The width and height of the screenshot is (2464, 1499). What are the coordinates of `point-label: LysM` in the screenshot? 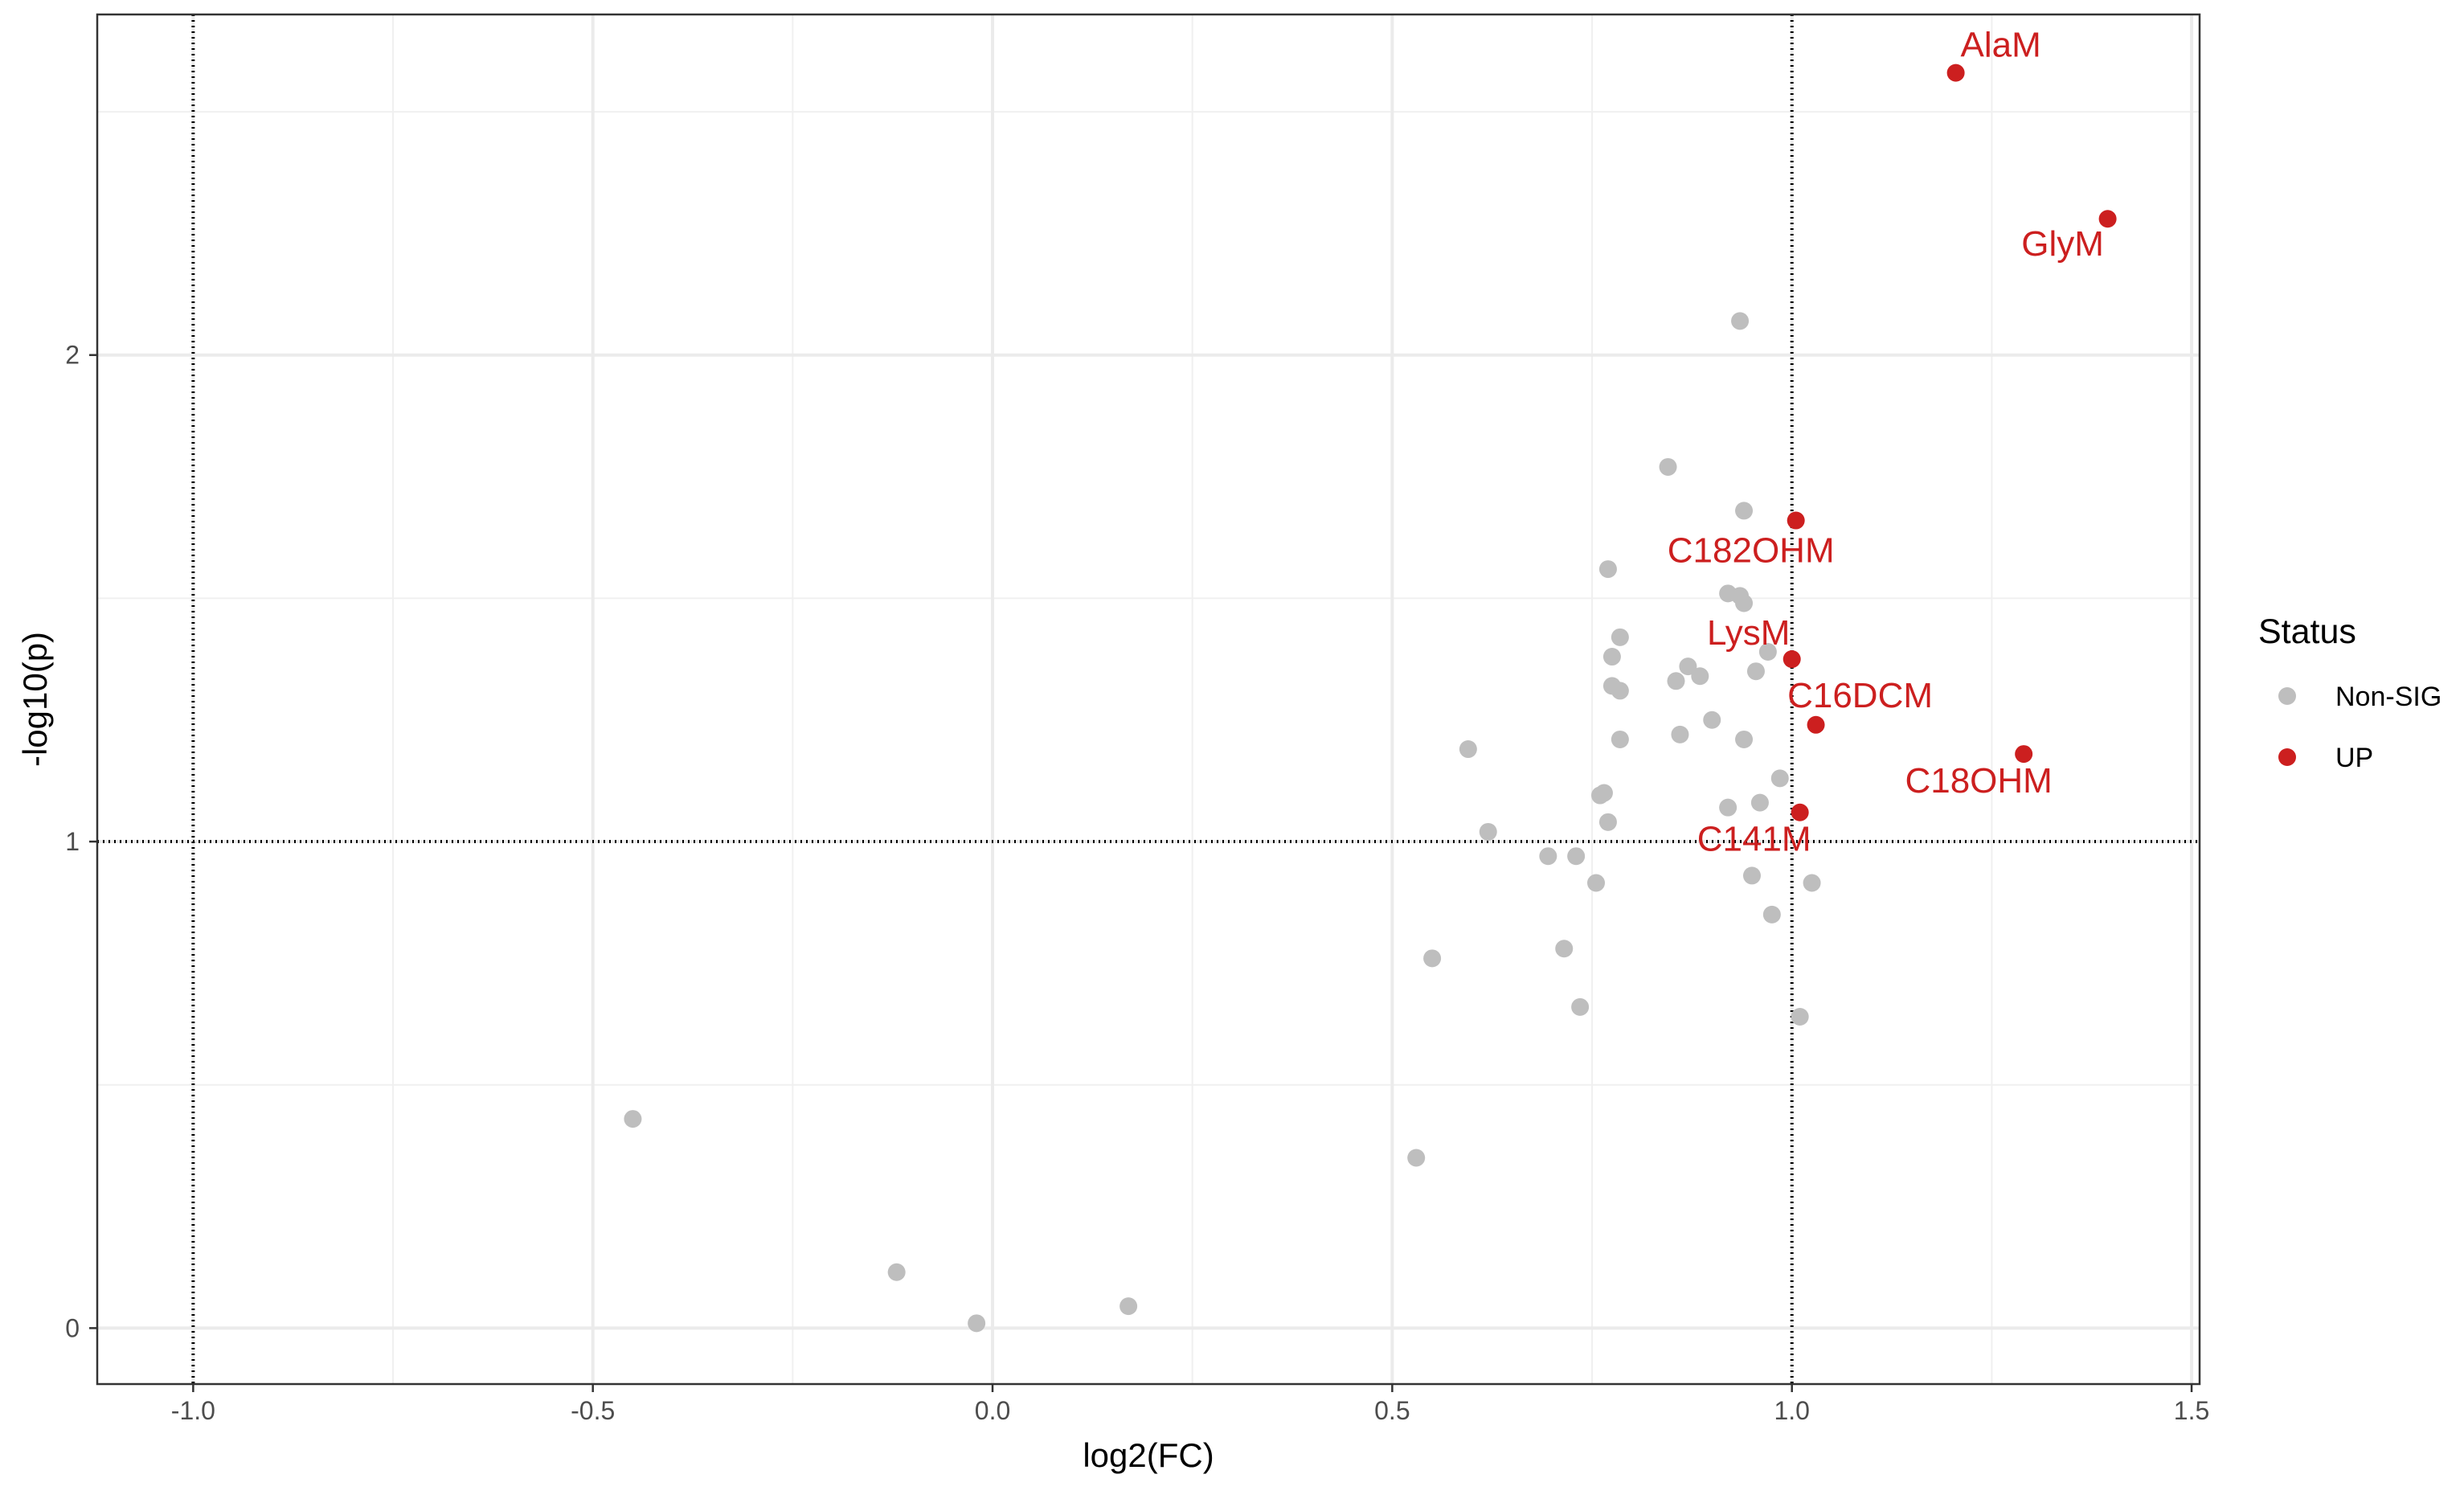 It's located at (1749, 633).